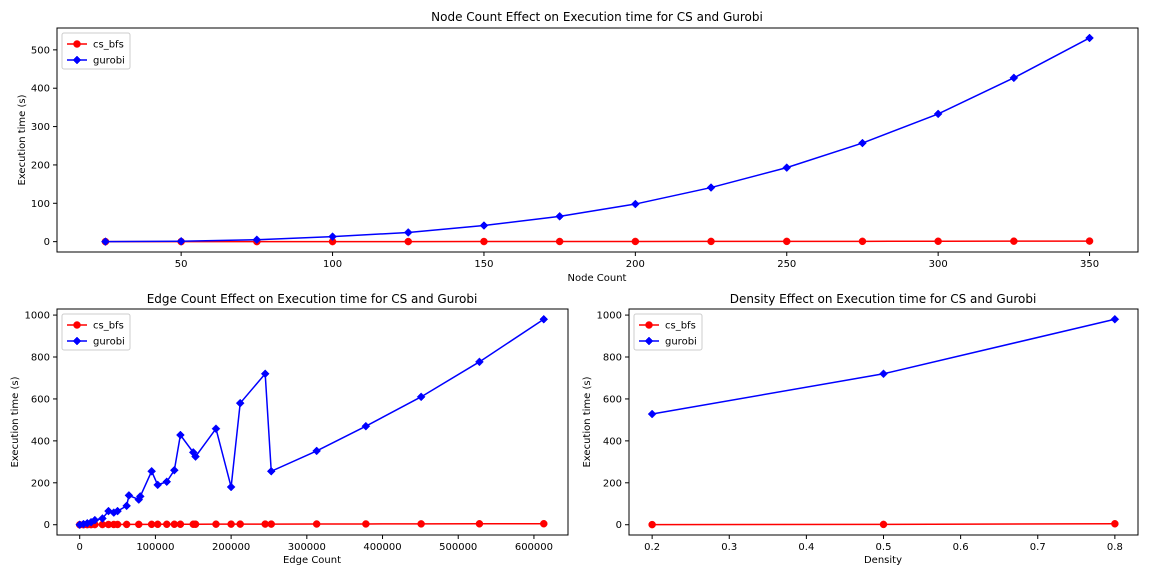 This screenshot has height=576, width=1152. Describe the element at coordinates (1089, 264) in the screenshot. I see `x-tick-label: 350` at that location.